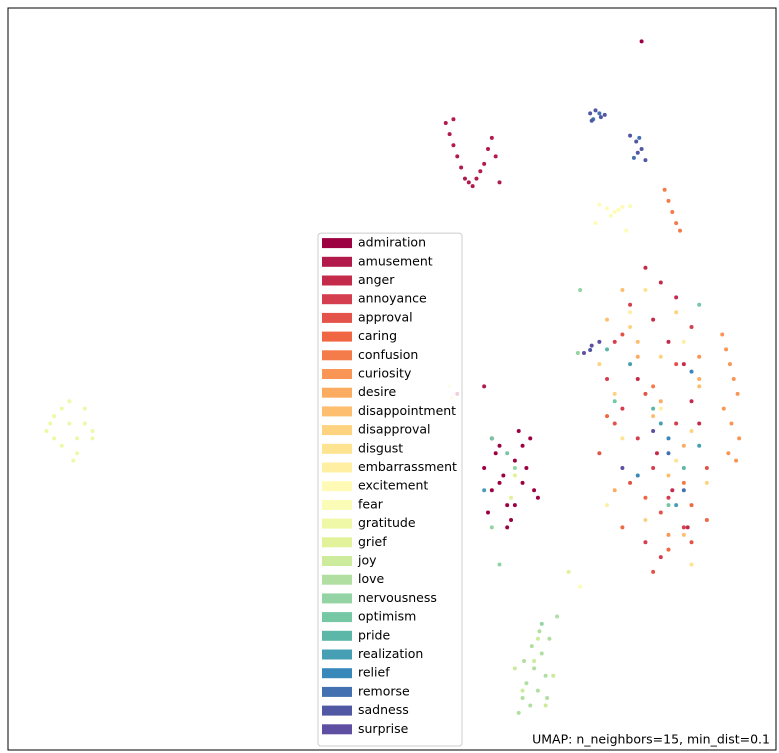 The width and height of the screenshot is (779, 753). What do you see at coordinates (392, 242) in the screenshot?
I see `legend-label: admiration` at bounding box center [392, 242].